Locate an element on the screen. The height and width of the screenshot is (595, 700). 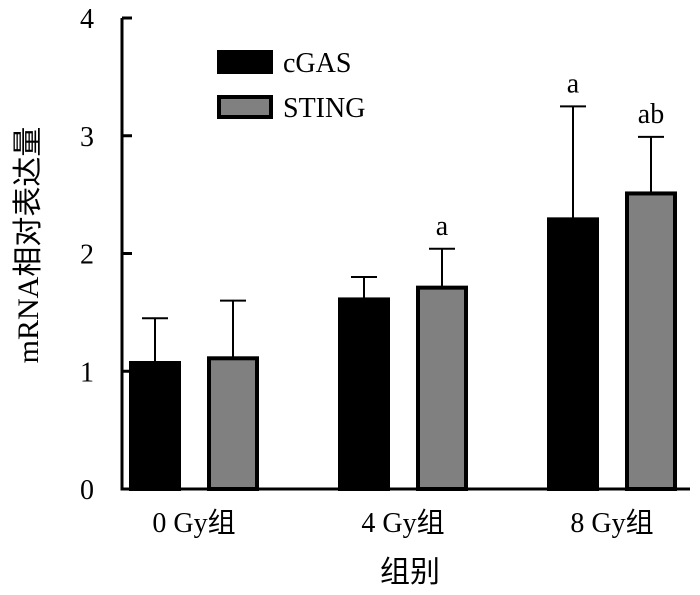
y-tick-label: 3 is located at coordinates (87, 137).